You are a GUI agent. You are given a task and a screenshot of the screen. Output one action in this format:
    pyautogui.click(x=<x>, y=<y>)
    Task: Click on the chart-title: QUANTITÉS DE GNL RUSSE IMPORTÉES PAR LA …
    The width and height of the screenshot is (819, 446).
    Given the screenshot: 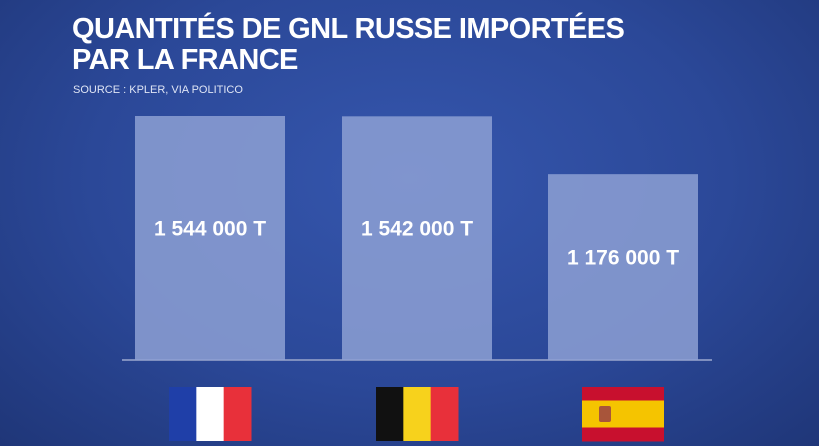 What is the action you would take?
    pyautogui.click(x=348, y=44)
    